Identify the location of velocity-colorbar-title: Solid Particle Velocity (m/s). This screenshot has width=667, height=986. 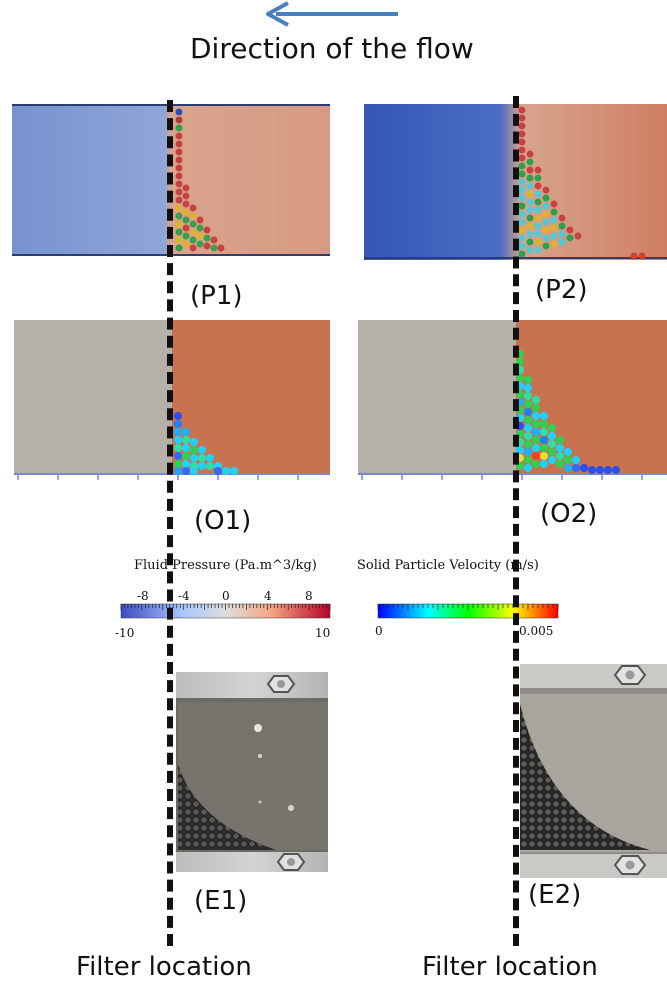
(448, 565).